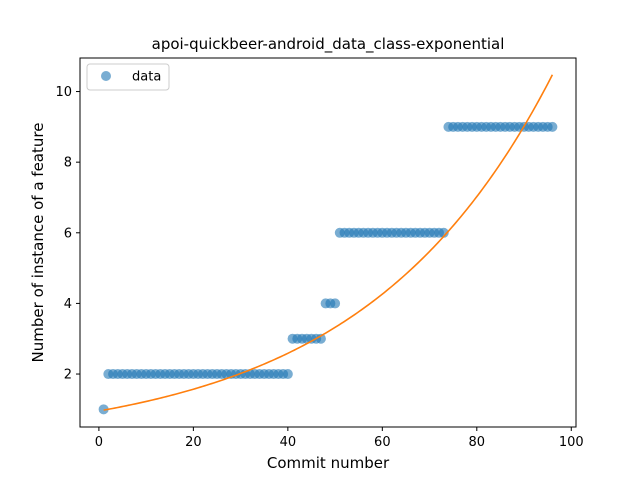  I want to click on legend-box, so click(128, 77).